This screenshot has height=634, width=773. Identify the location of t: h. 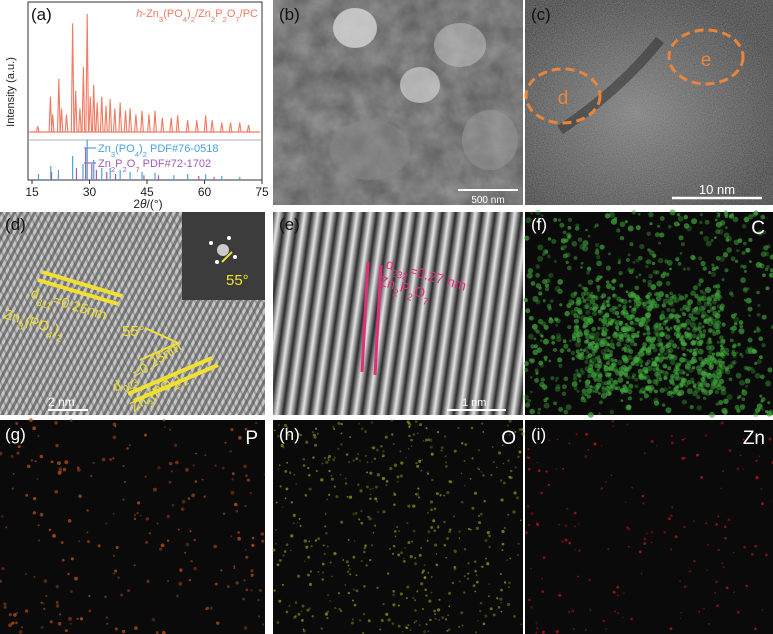
(139, 14).